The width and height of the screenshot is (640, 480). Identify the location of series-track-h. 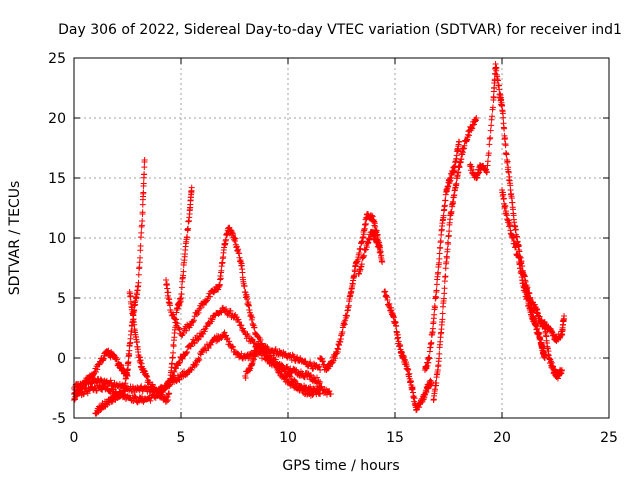
(351, 292).